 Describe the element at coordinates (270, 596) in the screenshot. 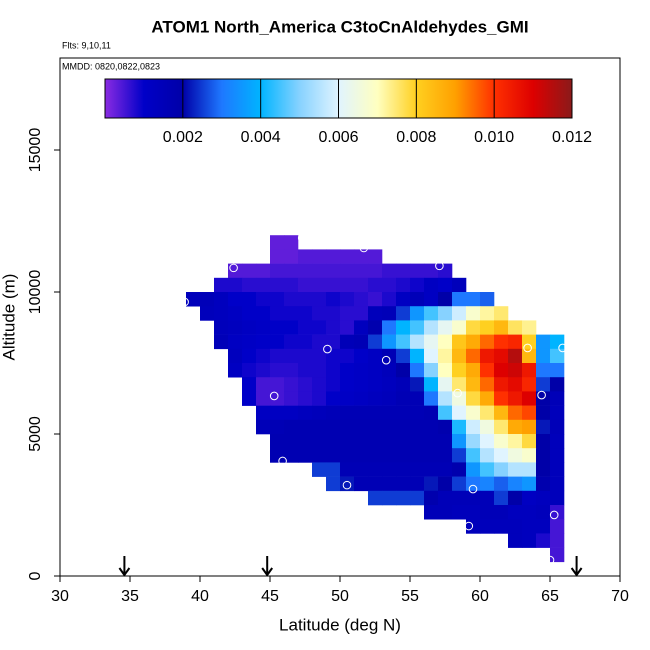

I see `x-tick-label: 45` at that location.